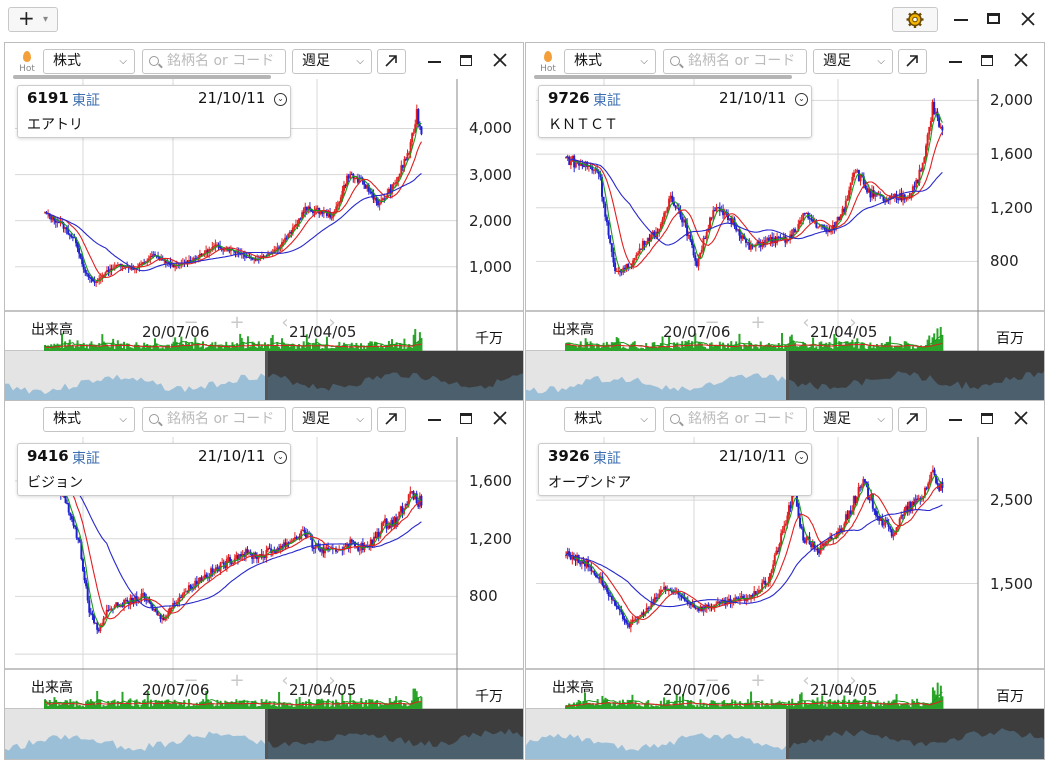  Describe the element at coordinates (490, 266) in the screenshot. I see `y-tick-label: 1,000` at that location.